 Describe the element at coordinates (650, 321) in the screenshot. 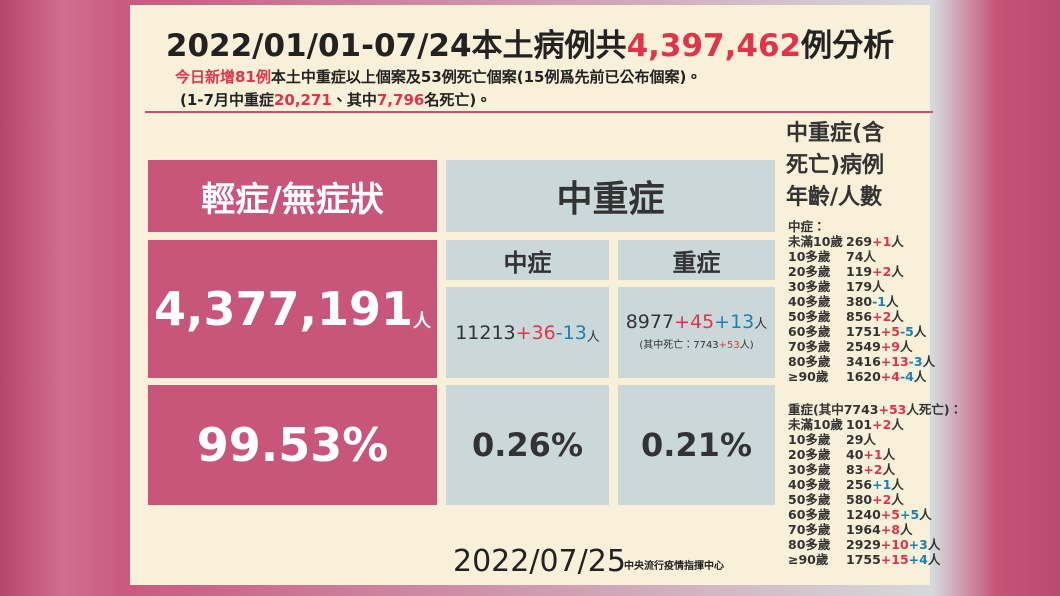

I see `count: 8977` at that location.